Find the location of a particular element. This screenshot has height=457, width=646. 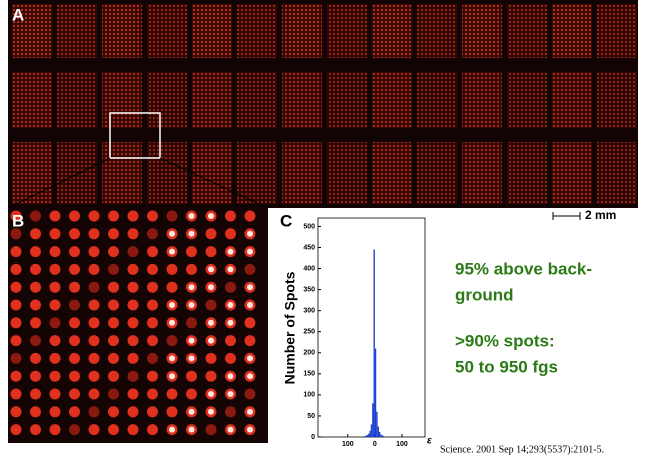

y-tick-label: 0 is located at coordinates (313, 437).